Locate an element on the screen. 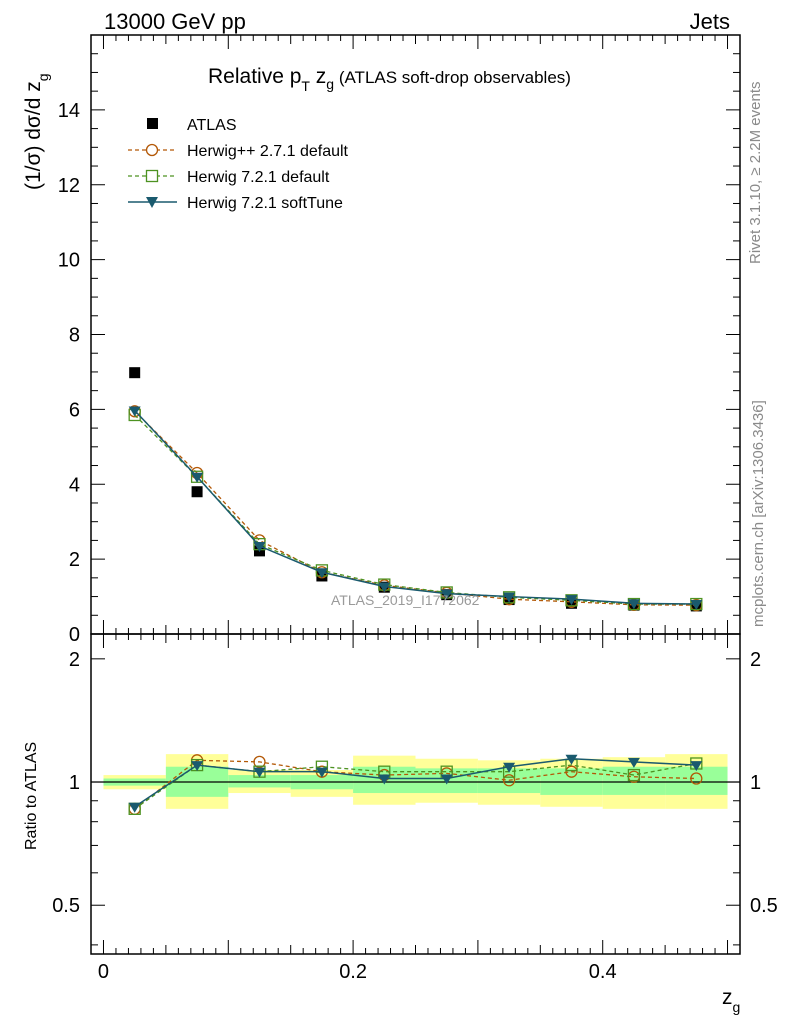 The height and width of the screenshot is (1024, 786). legend-entry-softtune: Herwig 7.2.1 softTune is located at coordinates (235, 203).